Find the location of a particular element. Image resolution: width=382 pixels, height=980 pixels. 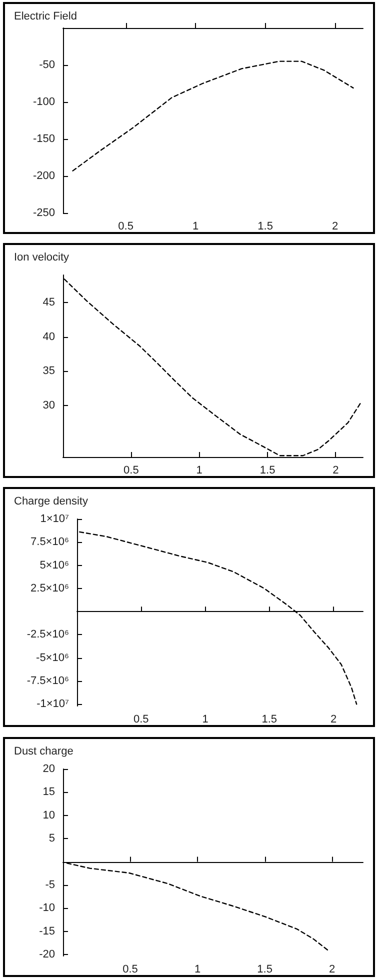

y-tick-label: -2.5×10⁶ is located at coordinates (47, 634).